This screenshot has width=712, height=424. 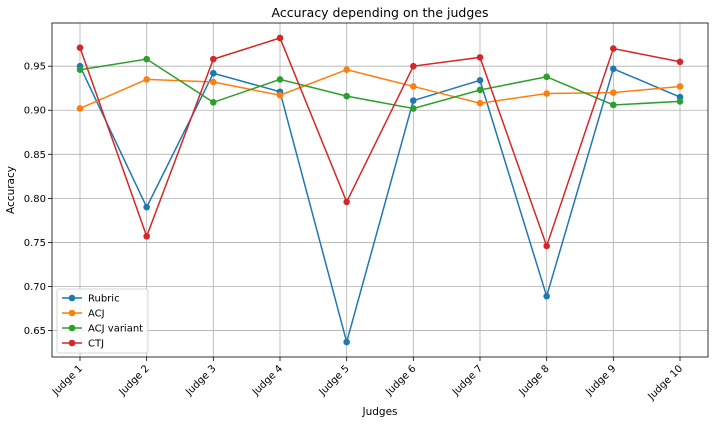 What do you see at coordinates (400, 380) in the screenshot?
I see `x-tick-label: Judge 6` at bounding box center [400, 380].